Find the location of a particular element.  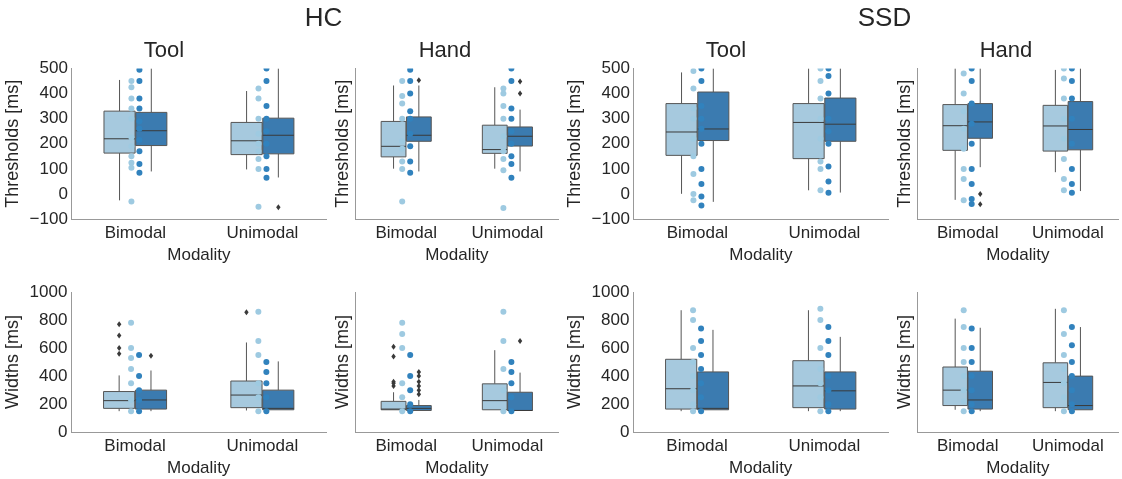

text: HC is located at coordinates (323, 17).